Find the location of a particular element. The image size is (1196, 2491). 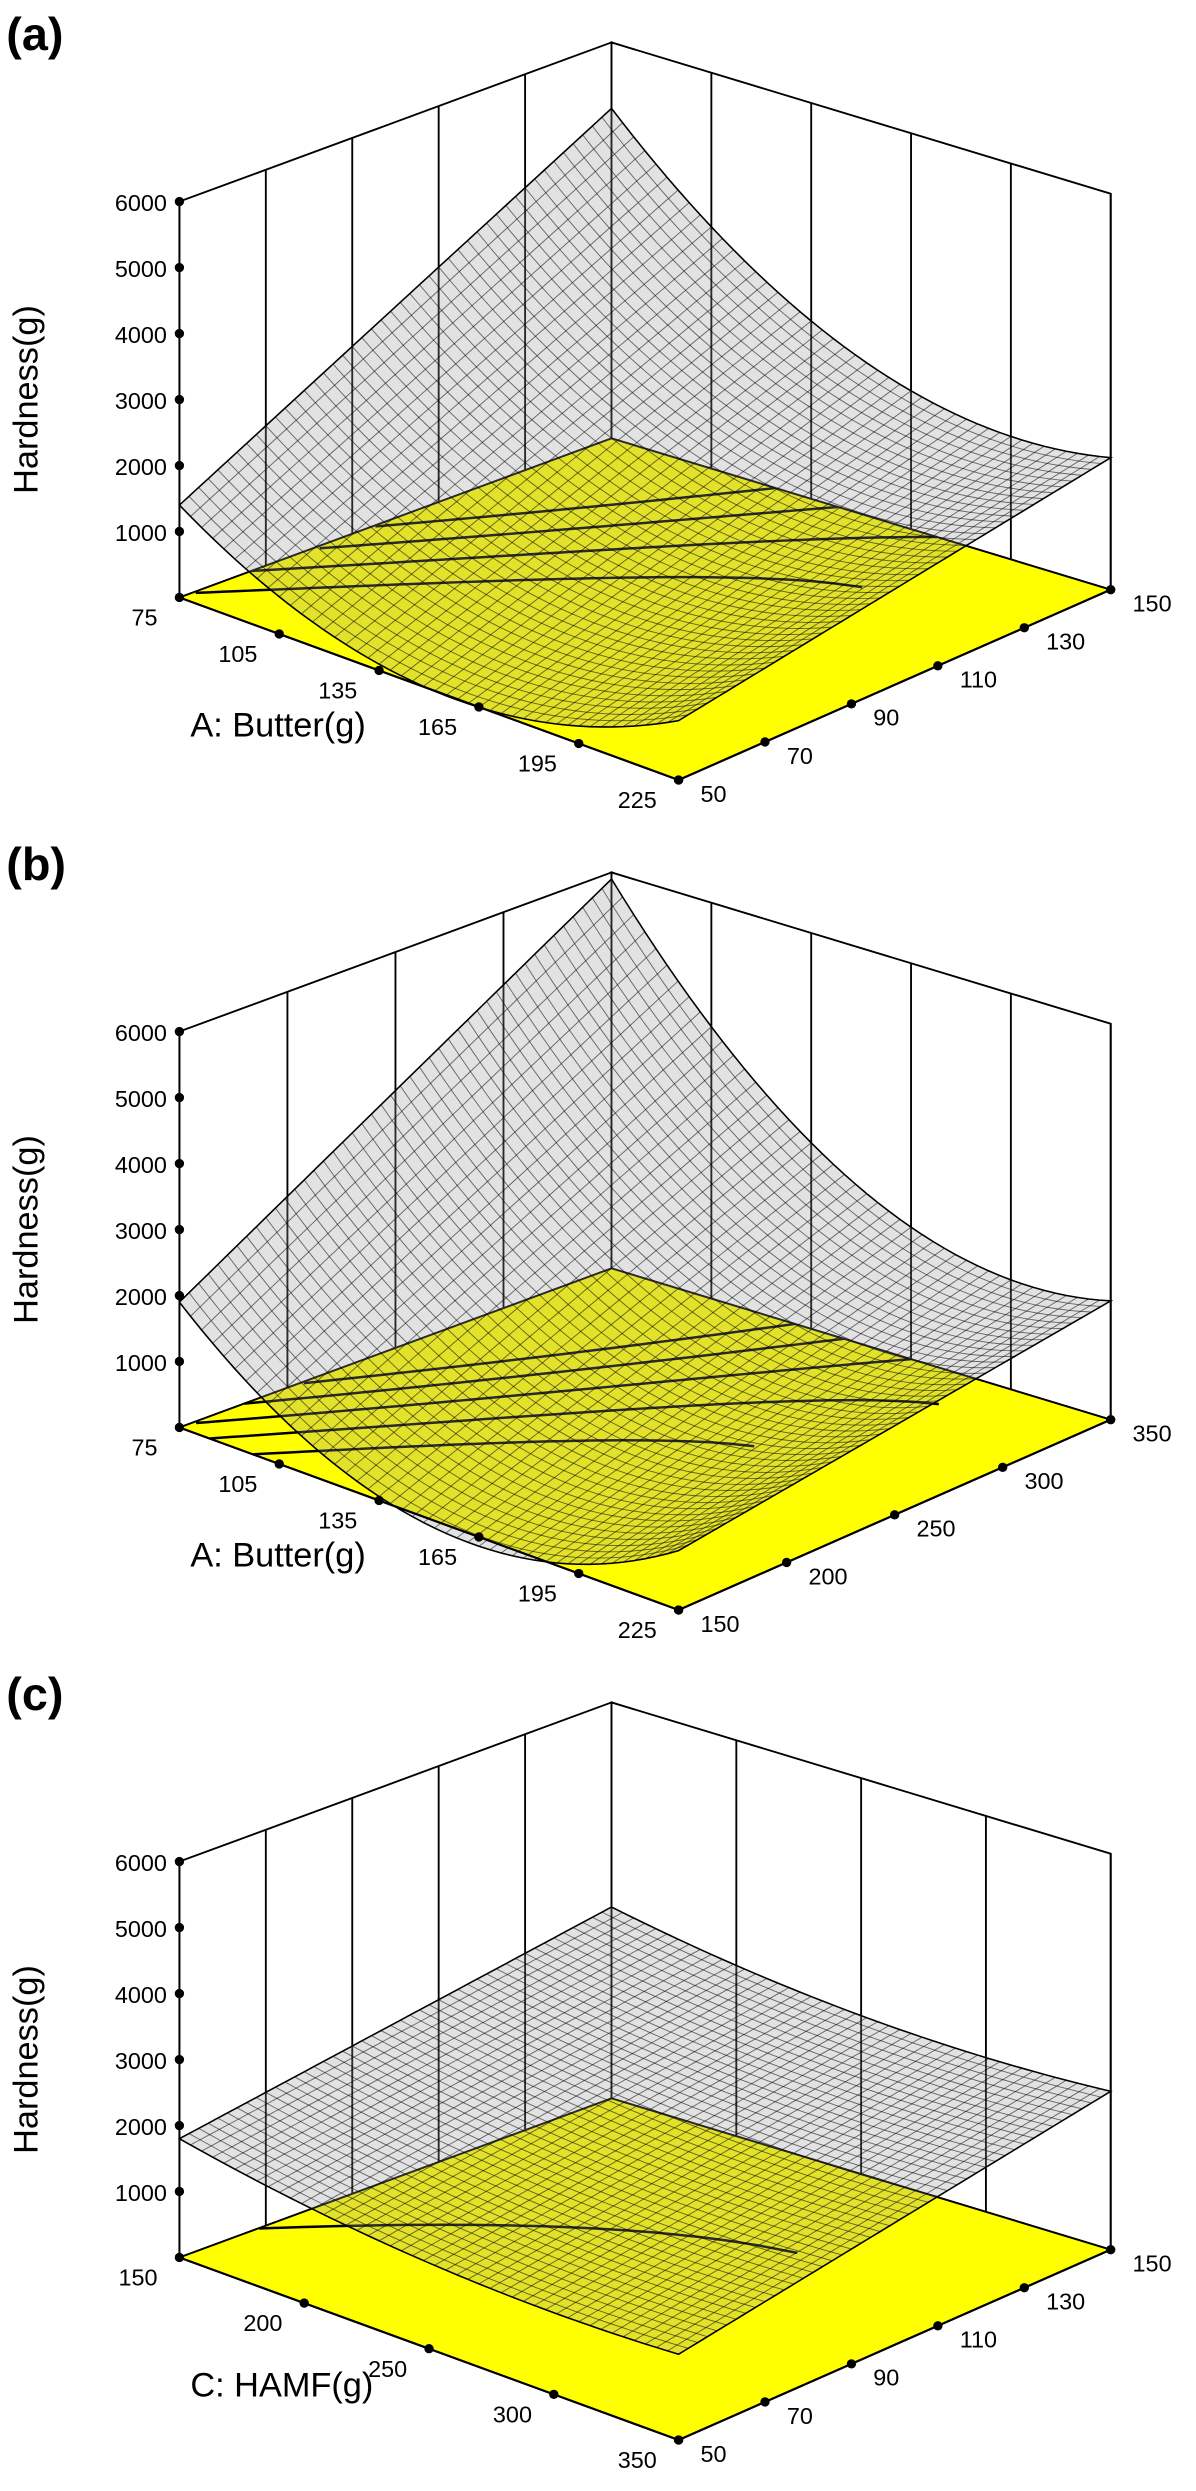

y-tick-label: 90 is located at coordinates (886, 718).